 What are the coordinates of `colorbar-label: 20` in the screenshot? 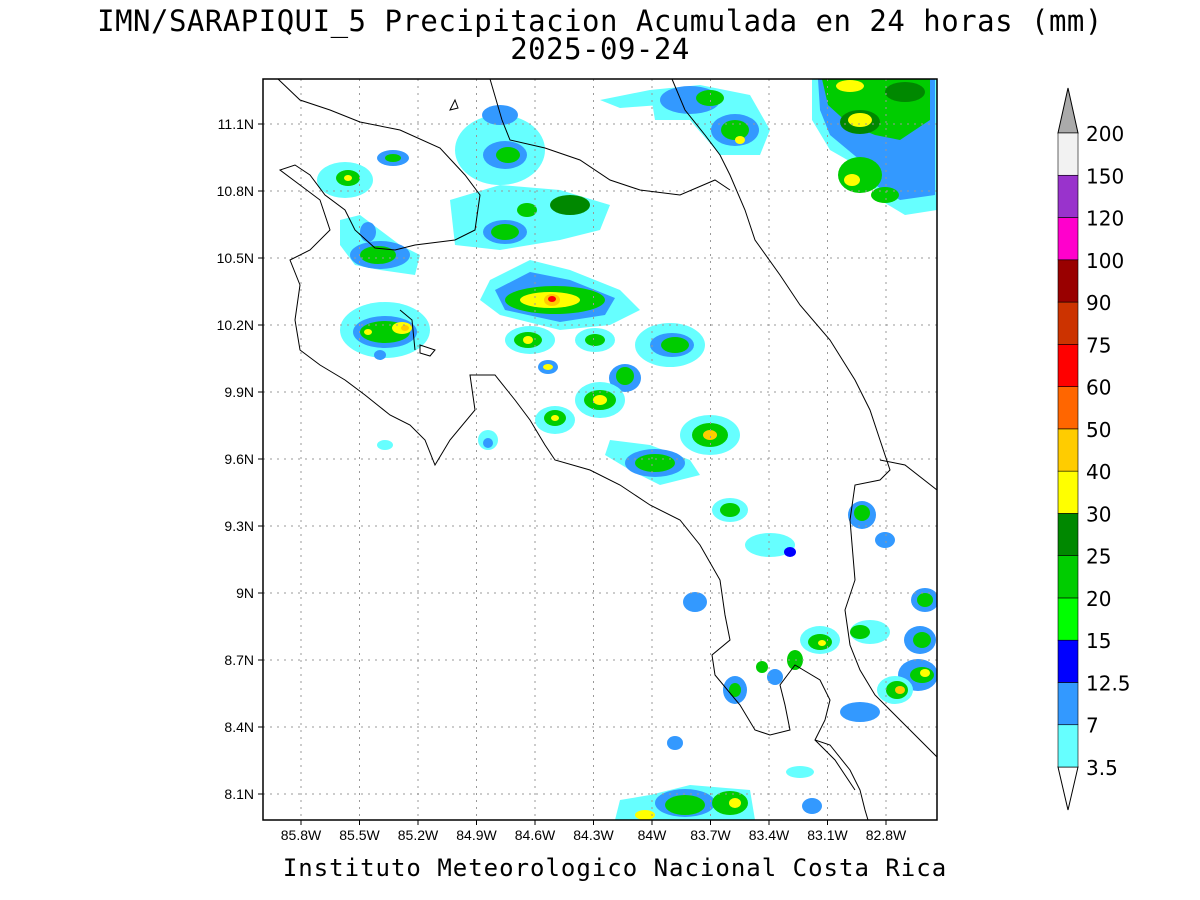 It's located at (1098, 599).